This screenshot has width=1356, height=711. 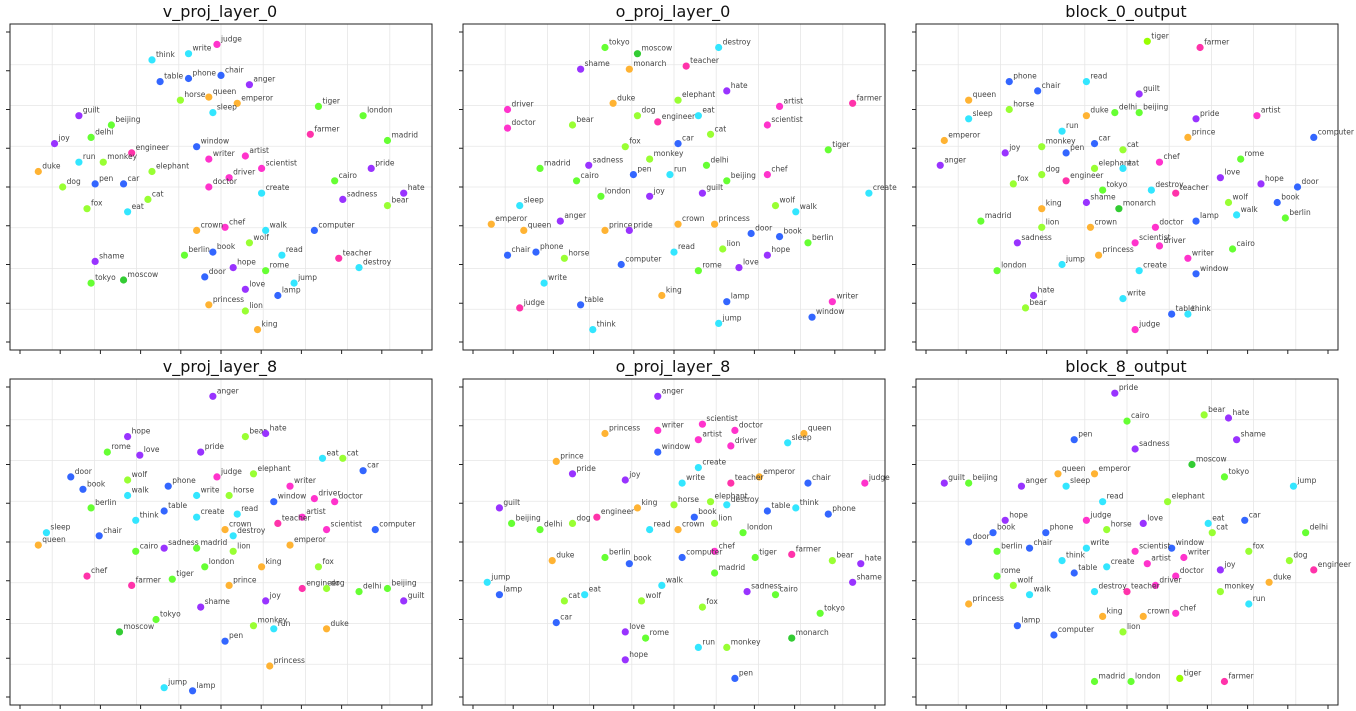 I want to click on point-label: write, so click(x=695, y=477).